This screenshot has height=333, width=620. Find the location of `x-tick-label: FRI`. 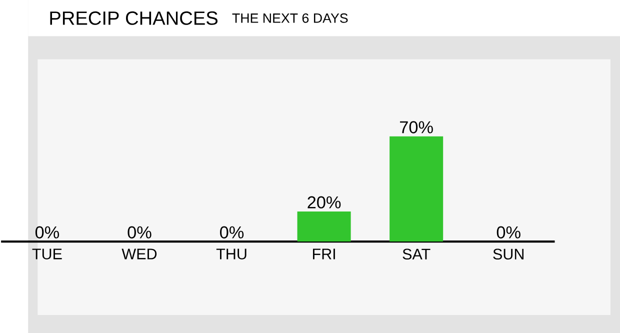

x-tick-label: FRI is located at coordinates (324, 254).